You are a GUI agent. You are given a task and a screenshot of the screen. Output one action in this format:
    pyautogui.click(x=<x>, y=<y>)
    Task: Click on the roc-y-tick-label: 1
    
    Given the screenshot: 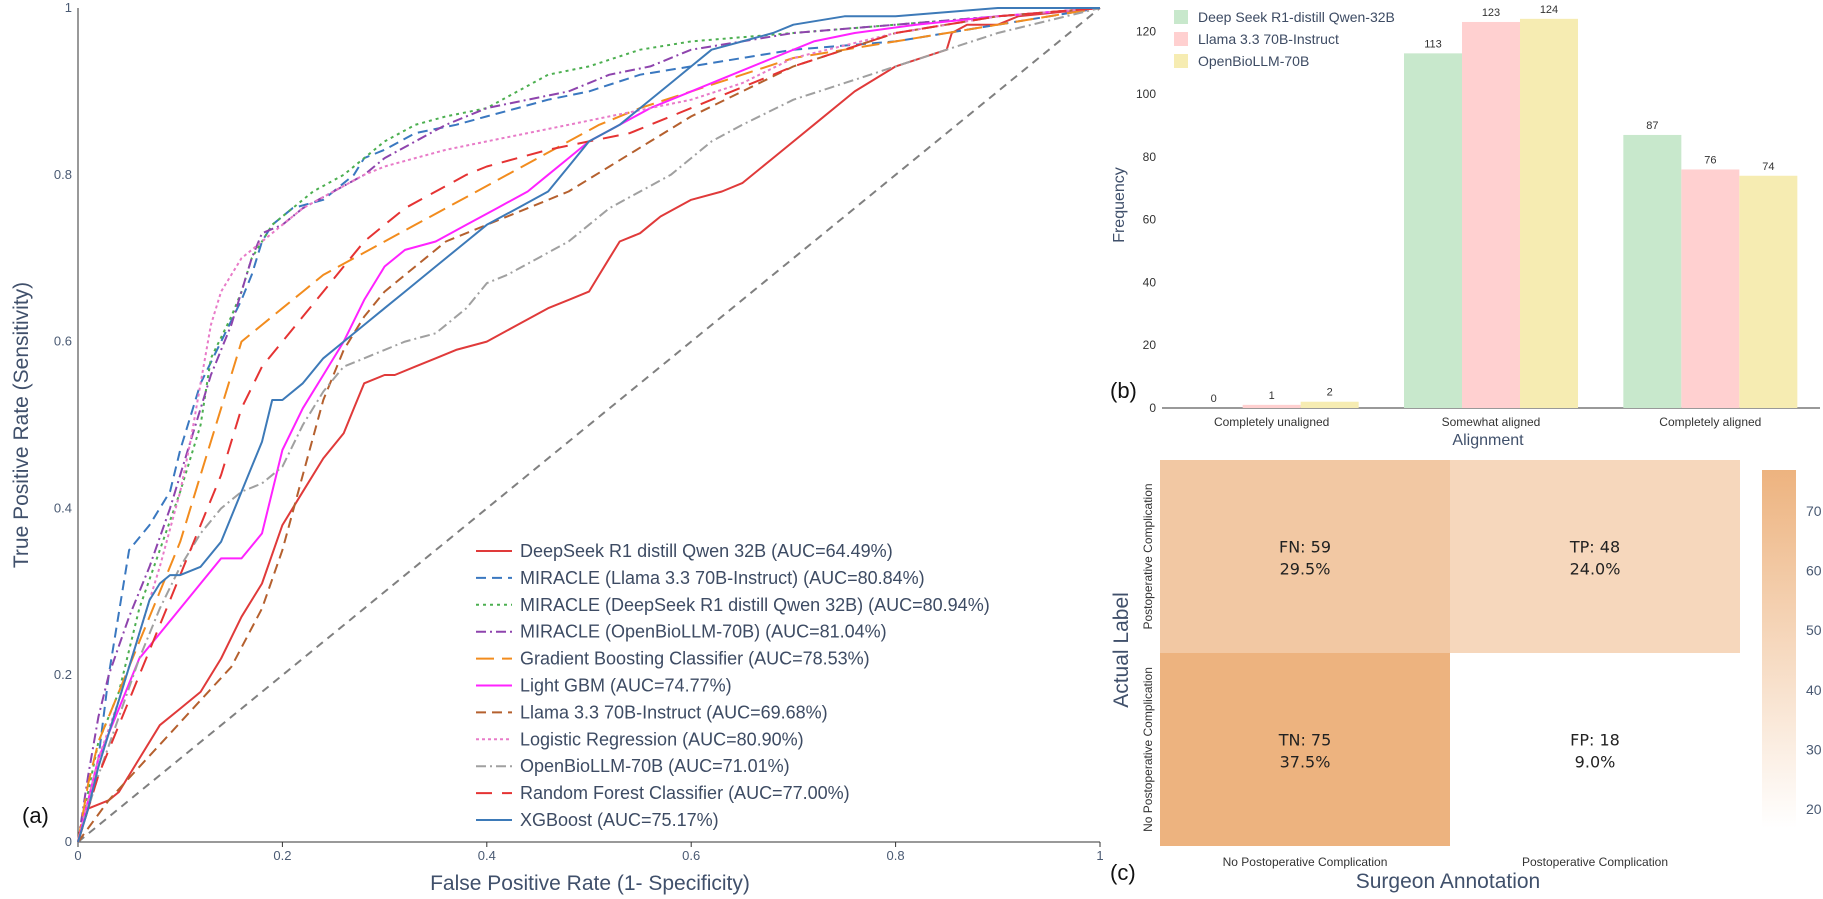 What is the action you would take?
    pyautogui.click(x=68, y=7)
    